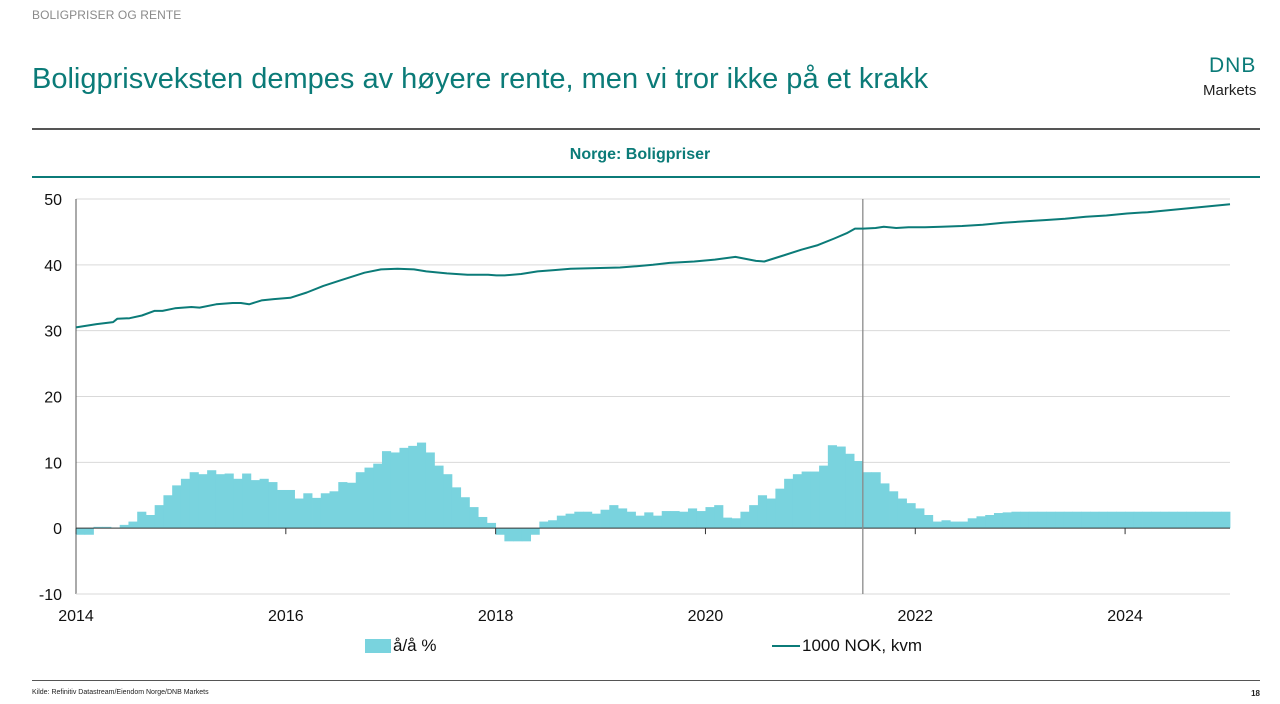  I want to click on legend-item-line: 1000 NOK, kvm, so click(847, 646).